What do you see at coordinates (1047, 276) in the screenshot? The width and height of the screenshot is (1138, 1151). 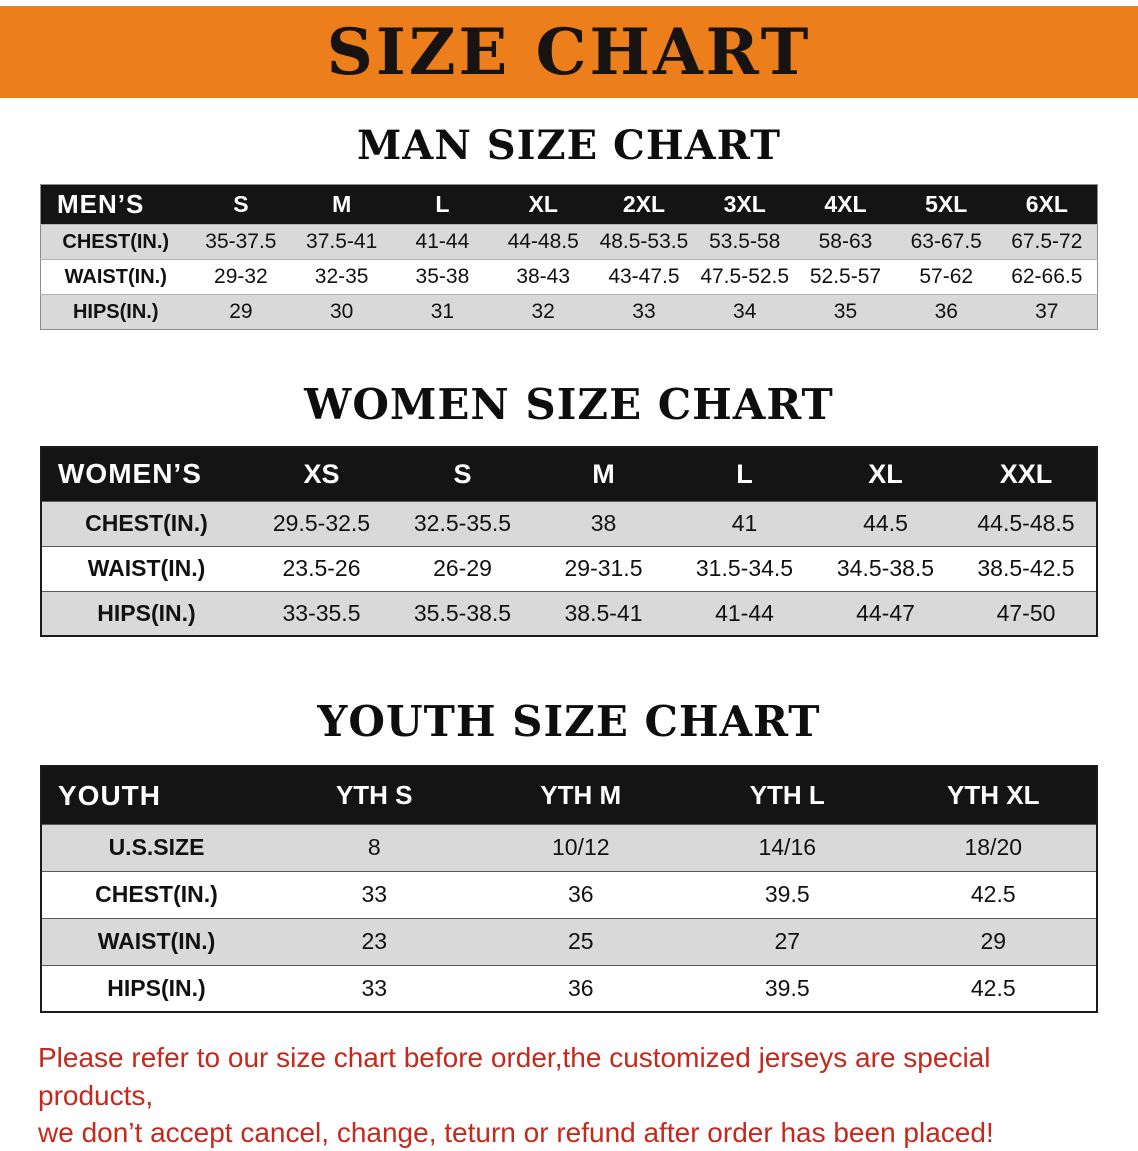 I see `size-value: 62-66.5` at bounding box center [1047, 276].